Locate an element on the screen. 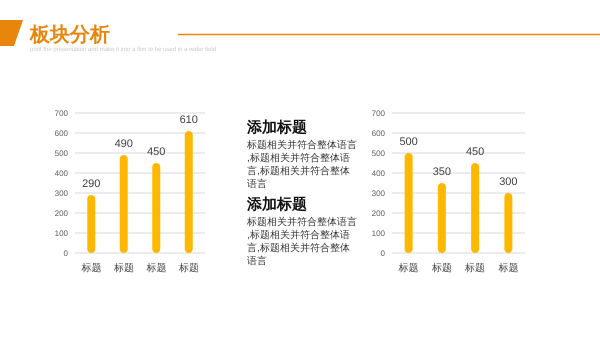 This screenshot has height=338, width=600. data-label: 290 is located at coordinates (91, 184).